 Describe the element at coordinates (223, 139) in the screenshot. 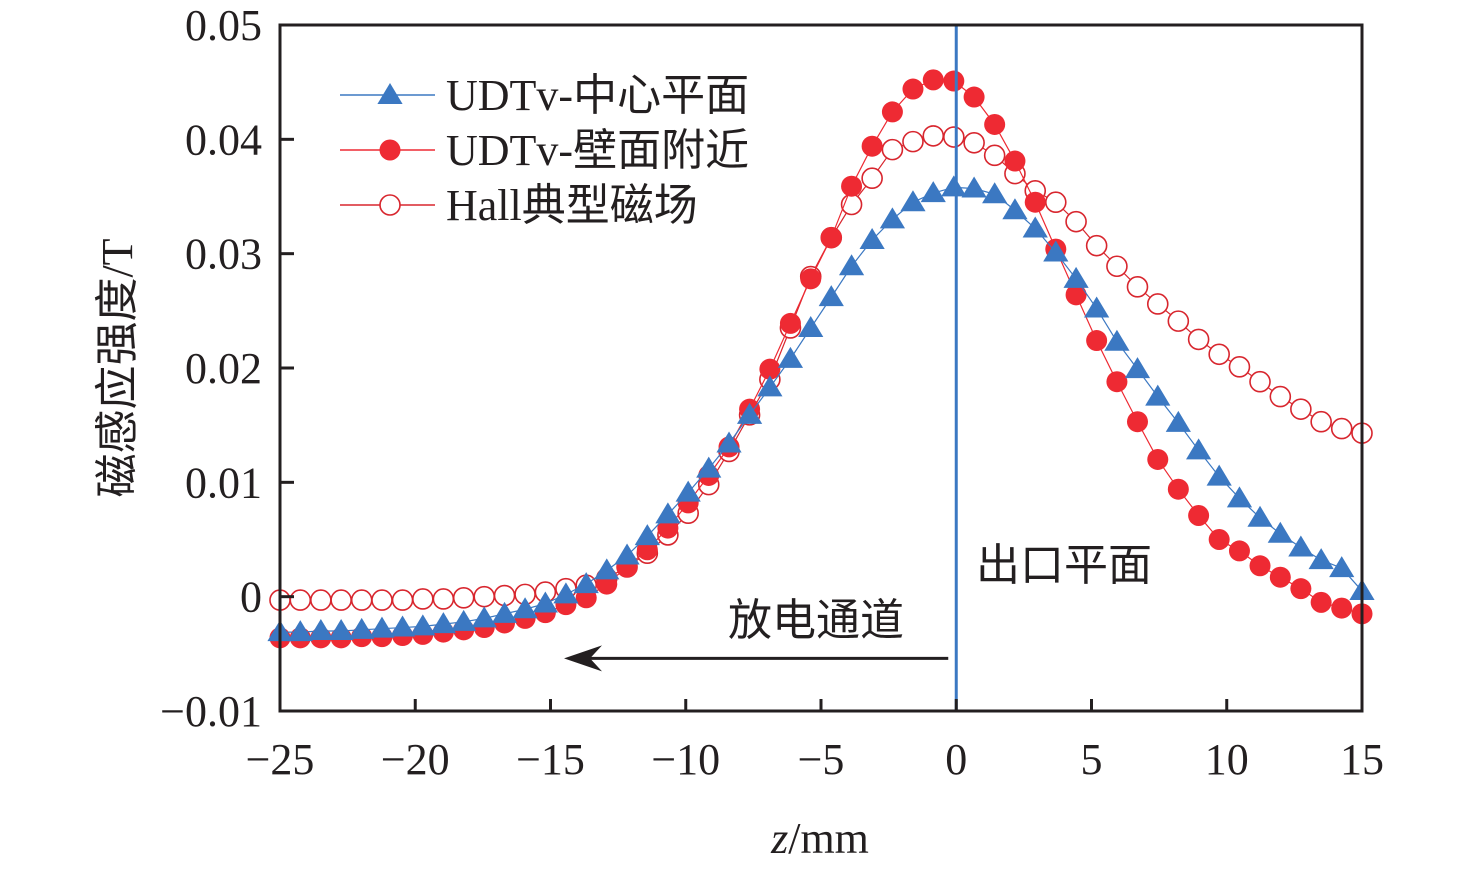

I see `y-tick-label: 0.04` at that location.